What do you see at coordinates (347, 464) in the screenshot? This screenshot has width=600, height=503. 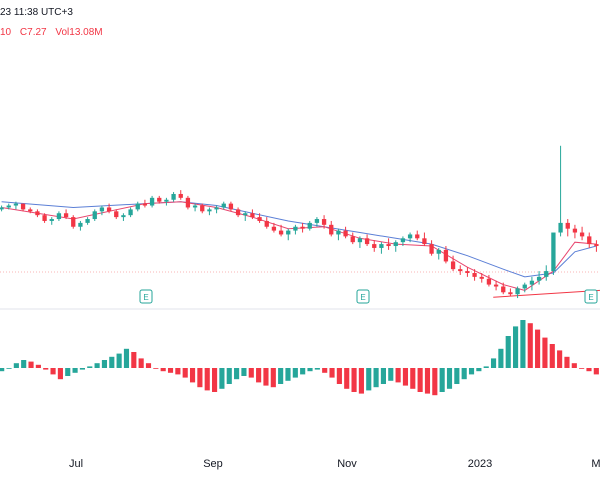 I see `time-axis-label: Nov` at bounding box center [347, 464].